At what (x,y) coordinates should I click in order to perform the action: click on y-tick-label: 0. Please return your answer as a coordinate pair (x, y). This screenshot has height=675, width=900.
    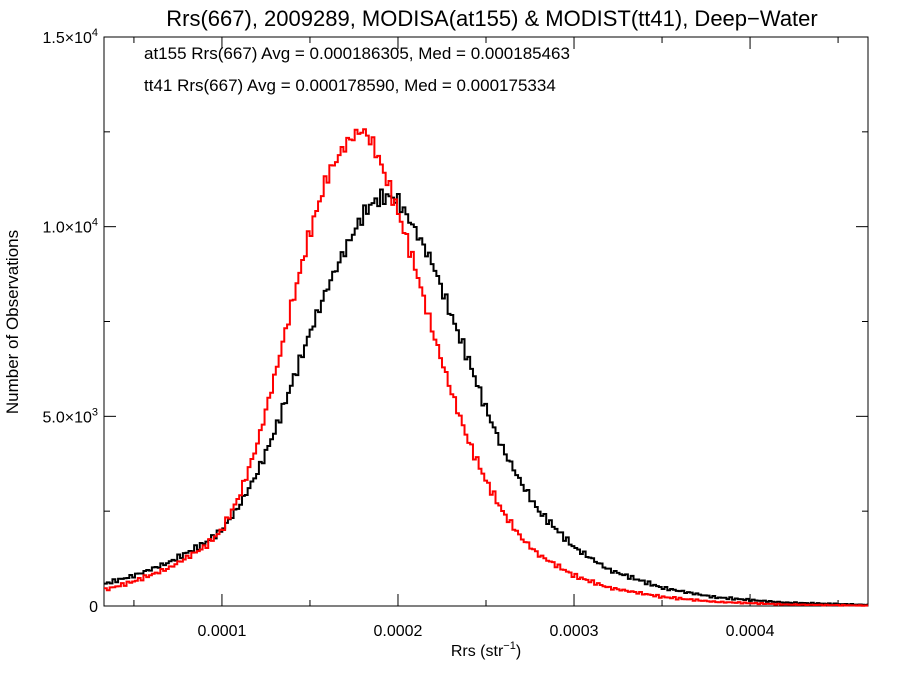
    Looking at the image, I should click on (93, 607).